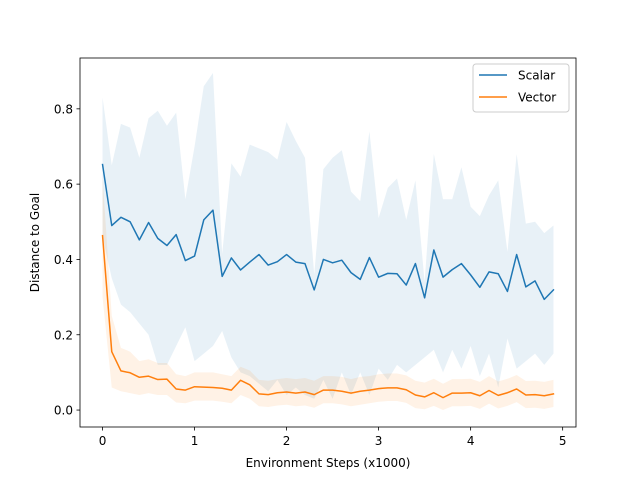 This screenshot has height=480, width=640. What do you see at coordinates (536, 76) in the screenshot?
I see `legend-label-scalar: Scalar` at bounding box center [536, 76].